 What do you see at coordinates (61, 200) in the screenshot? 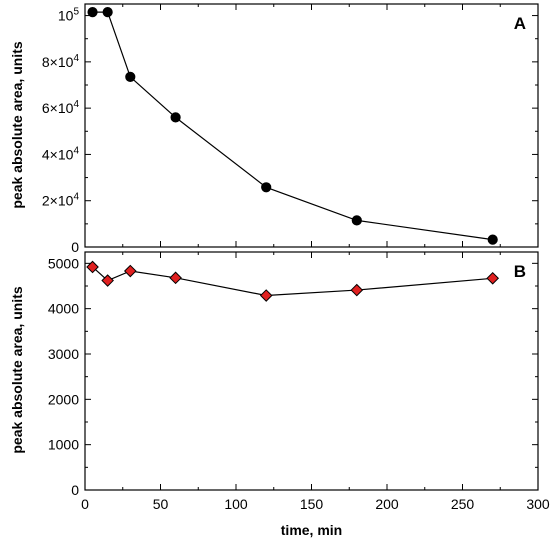
I see `y-tick-label: 2×10⁴` at bounding box center [61, 200].